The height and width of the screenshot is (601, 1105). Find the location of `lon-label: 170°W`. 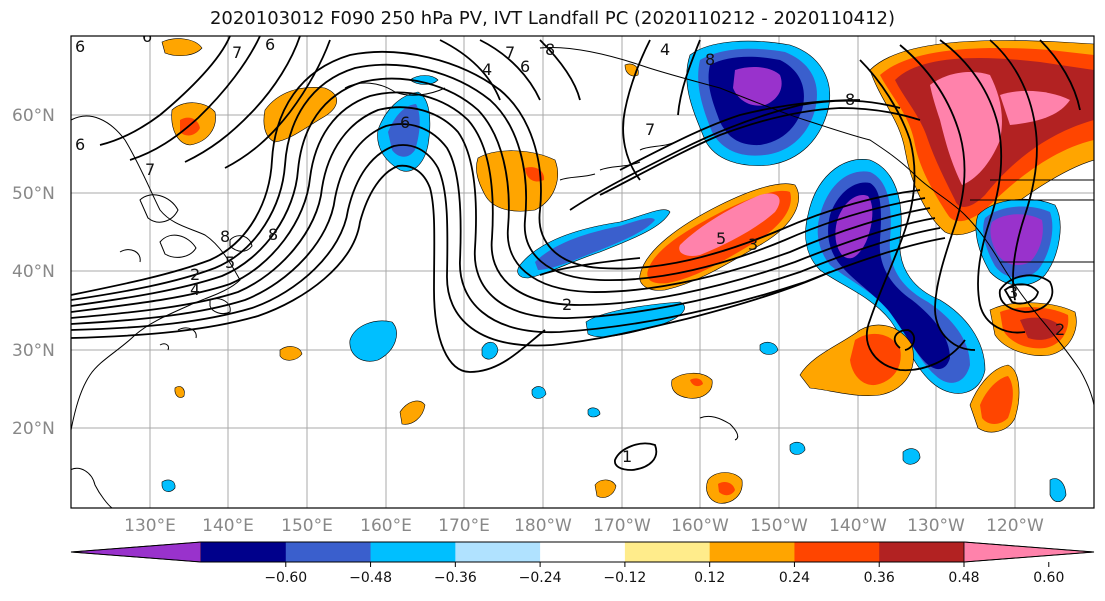

lon-label: 170°W is located at coordinates (622, 526).